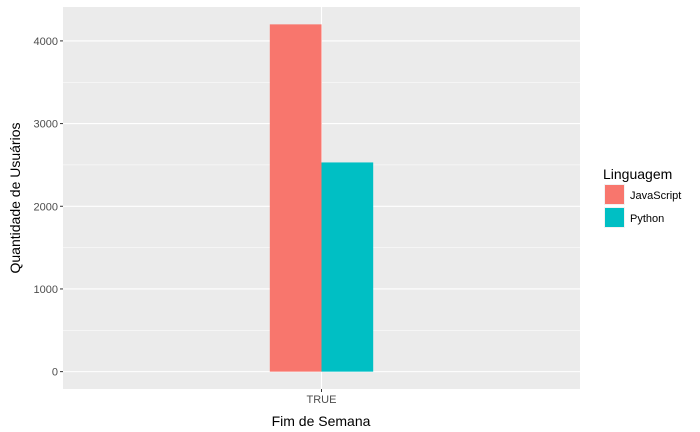 The width and height of the screenshot is (700, 432). What do you see at coordinates (637, 174) in the screenshot?
I see `legend-title: Linguagem` at bounding box center [637, 174].